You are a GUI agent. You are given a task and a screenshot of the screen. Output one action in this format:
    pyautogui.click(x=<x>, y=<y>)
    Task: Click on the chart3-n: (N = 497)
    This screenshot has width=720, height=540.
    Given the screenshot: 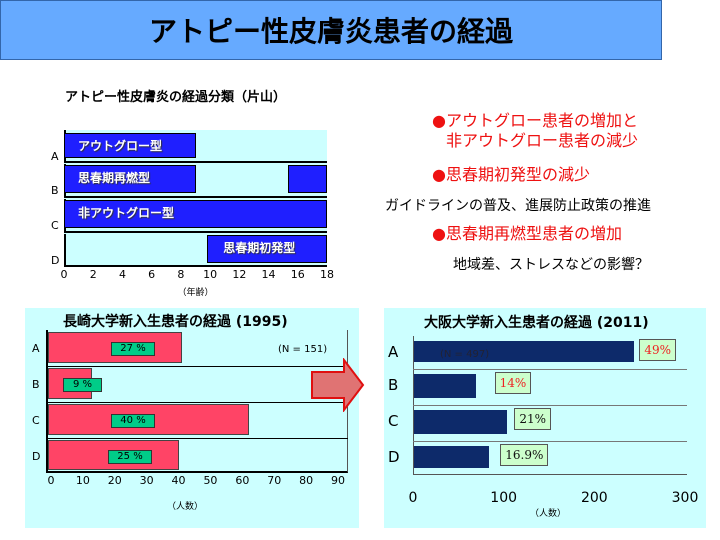 What is the action you would take?
    pyautogui.click(x=465, y=354)
    